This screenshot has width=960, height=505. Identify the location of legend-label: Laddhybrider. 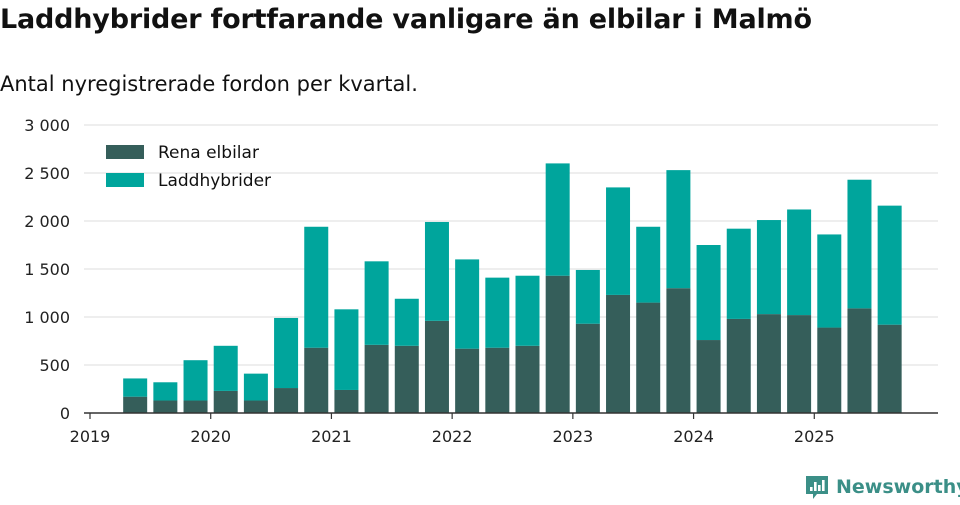
(214, 181).